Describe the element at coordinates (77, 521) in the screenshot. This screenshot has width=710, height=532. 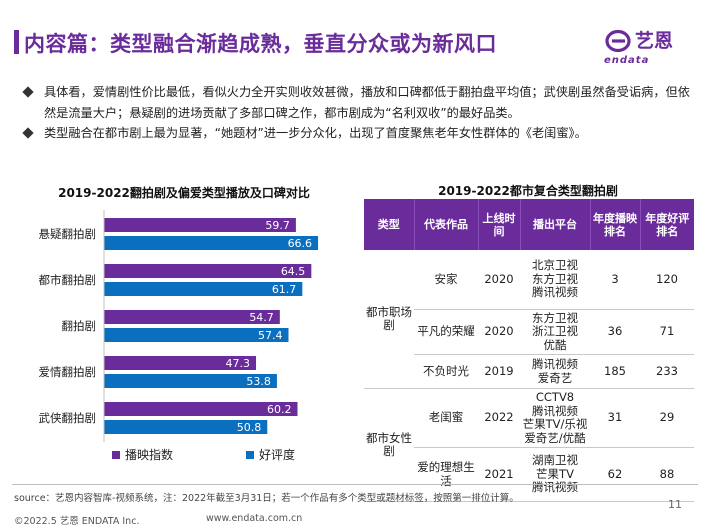
I see `copyright: ©2022.5 艺恩 ENDATA Inc.` at that location.